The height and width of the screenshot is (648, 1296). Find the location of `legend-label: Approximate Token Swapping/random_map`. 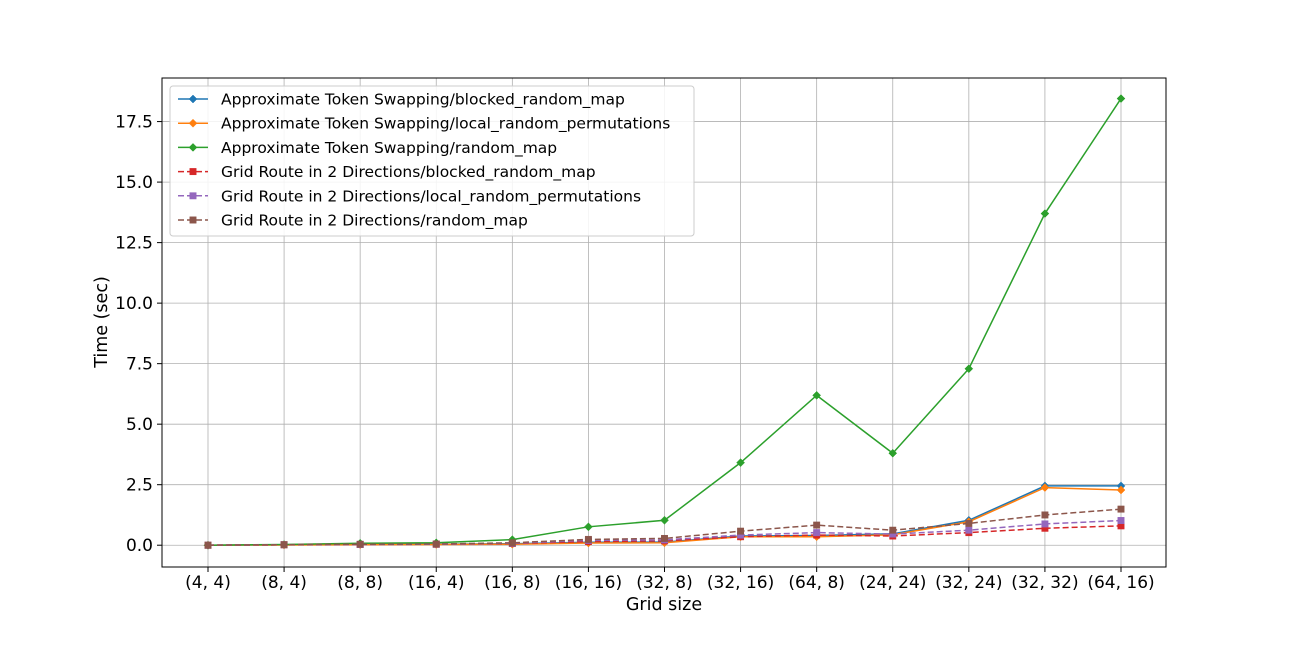

legend-label: Approximate Token Swapping/random_map is located at coordinates (389, 148).